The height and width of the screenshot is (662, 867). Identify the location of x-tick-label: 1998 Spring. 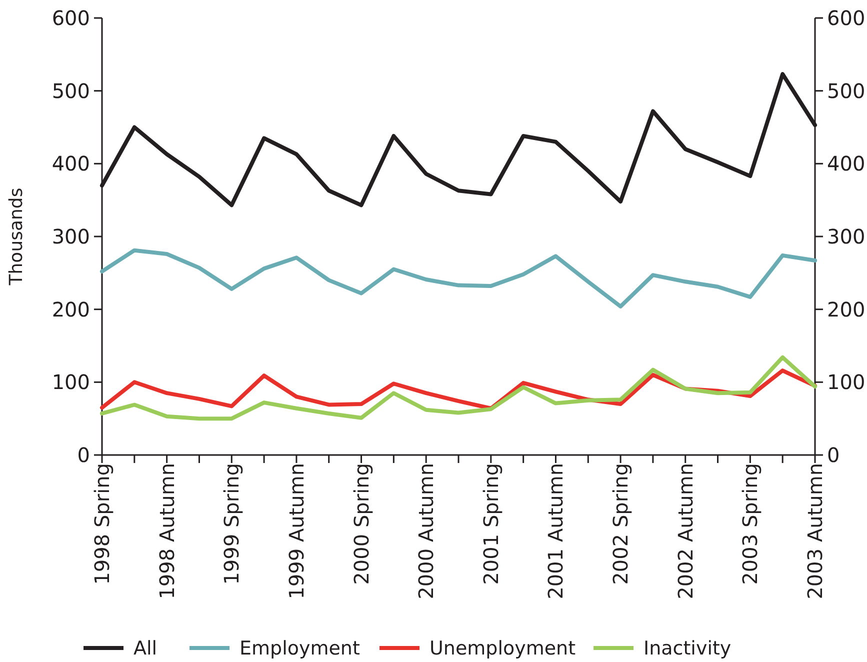
(102, 524).